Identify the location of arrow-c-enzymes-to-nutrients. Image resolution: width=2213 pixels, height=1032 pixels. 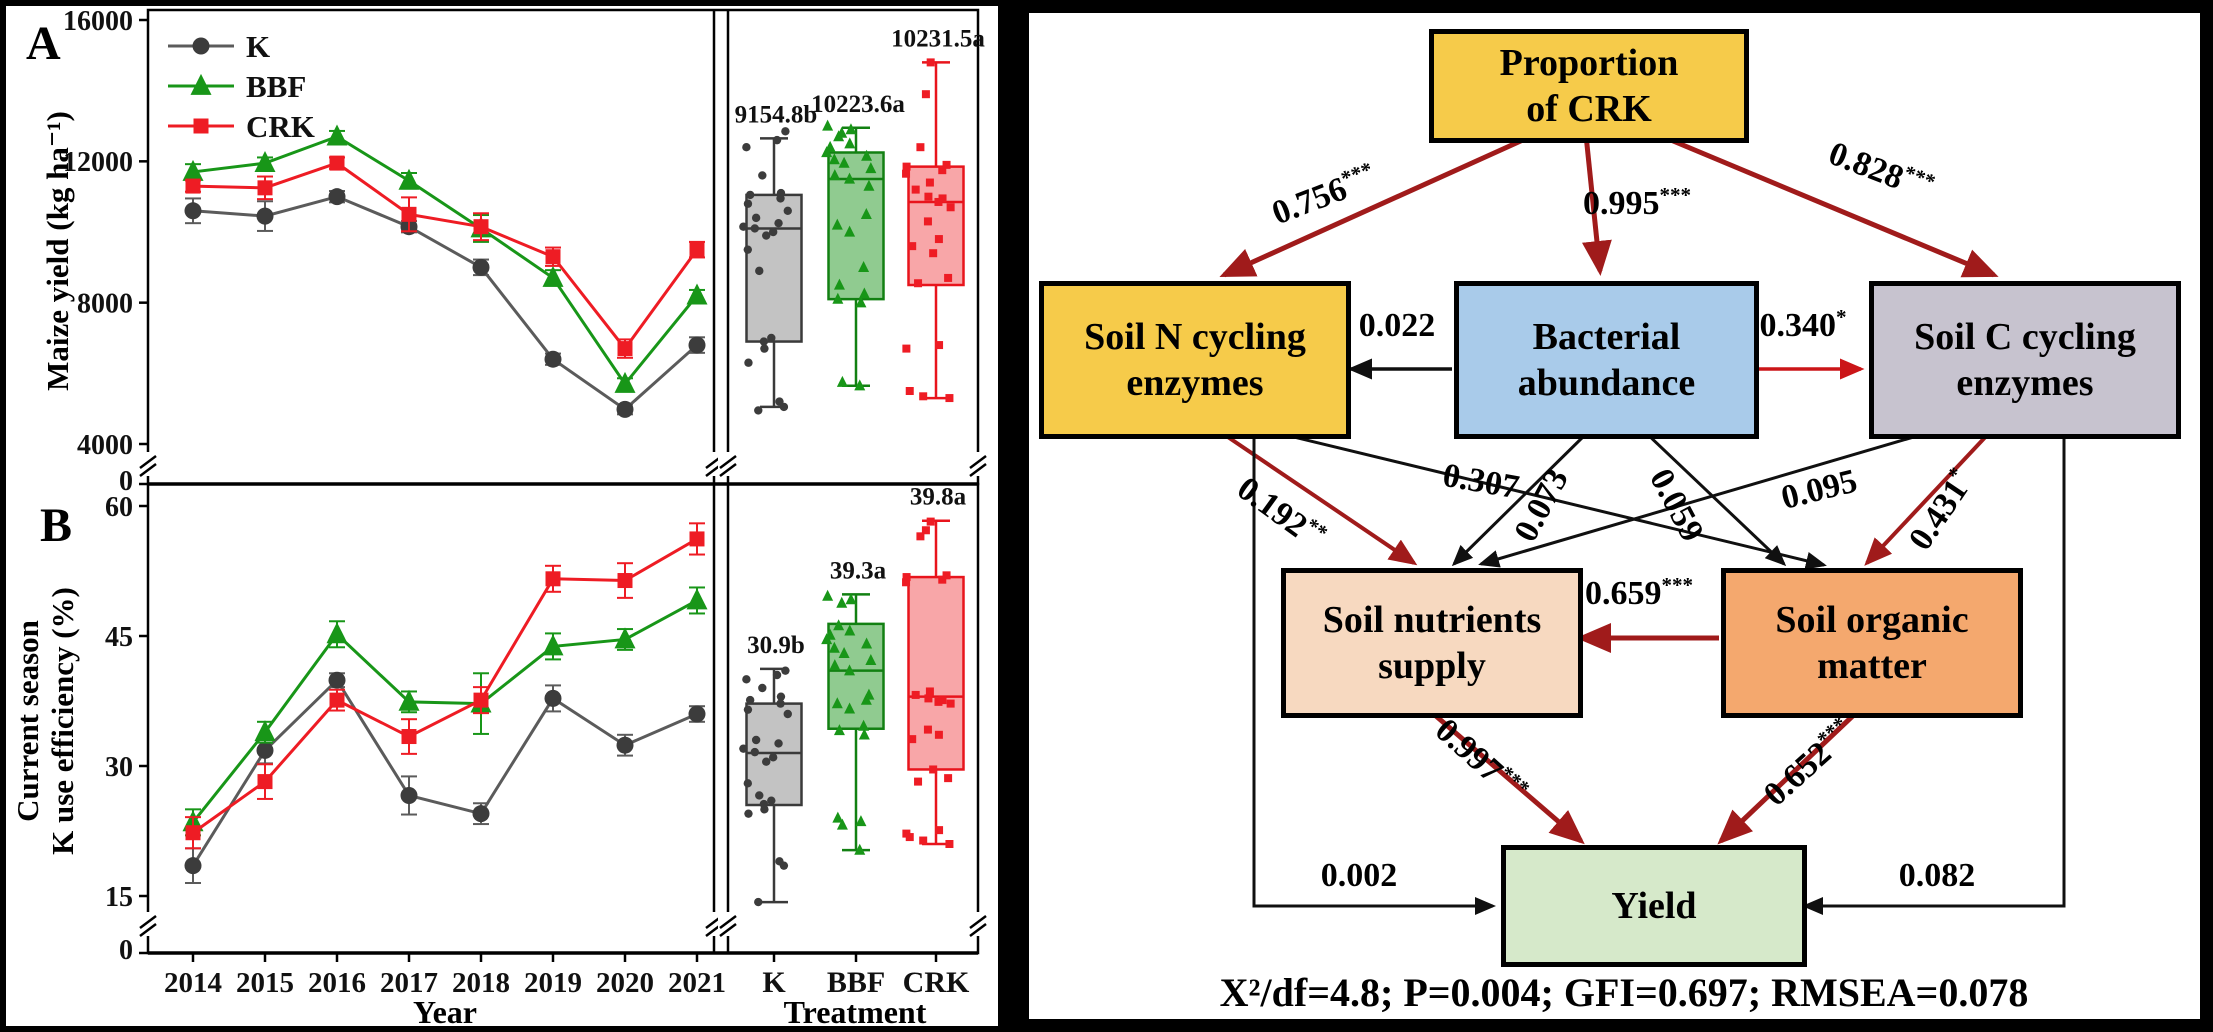
(1706, 498).